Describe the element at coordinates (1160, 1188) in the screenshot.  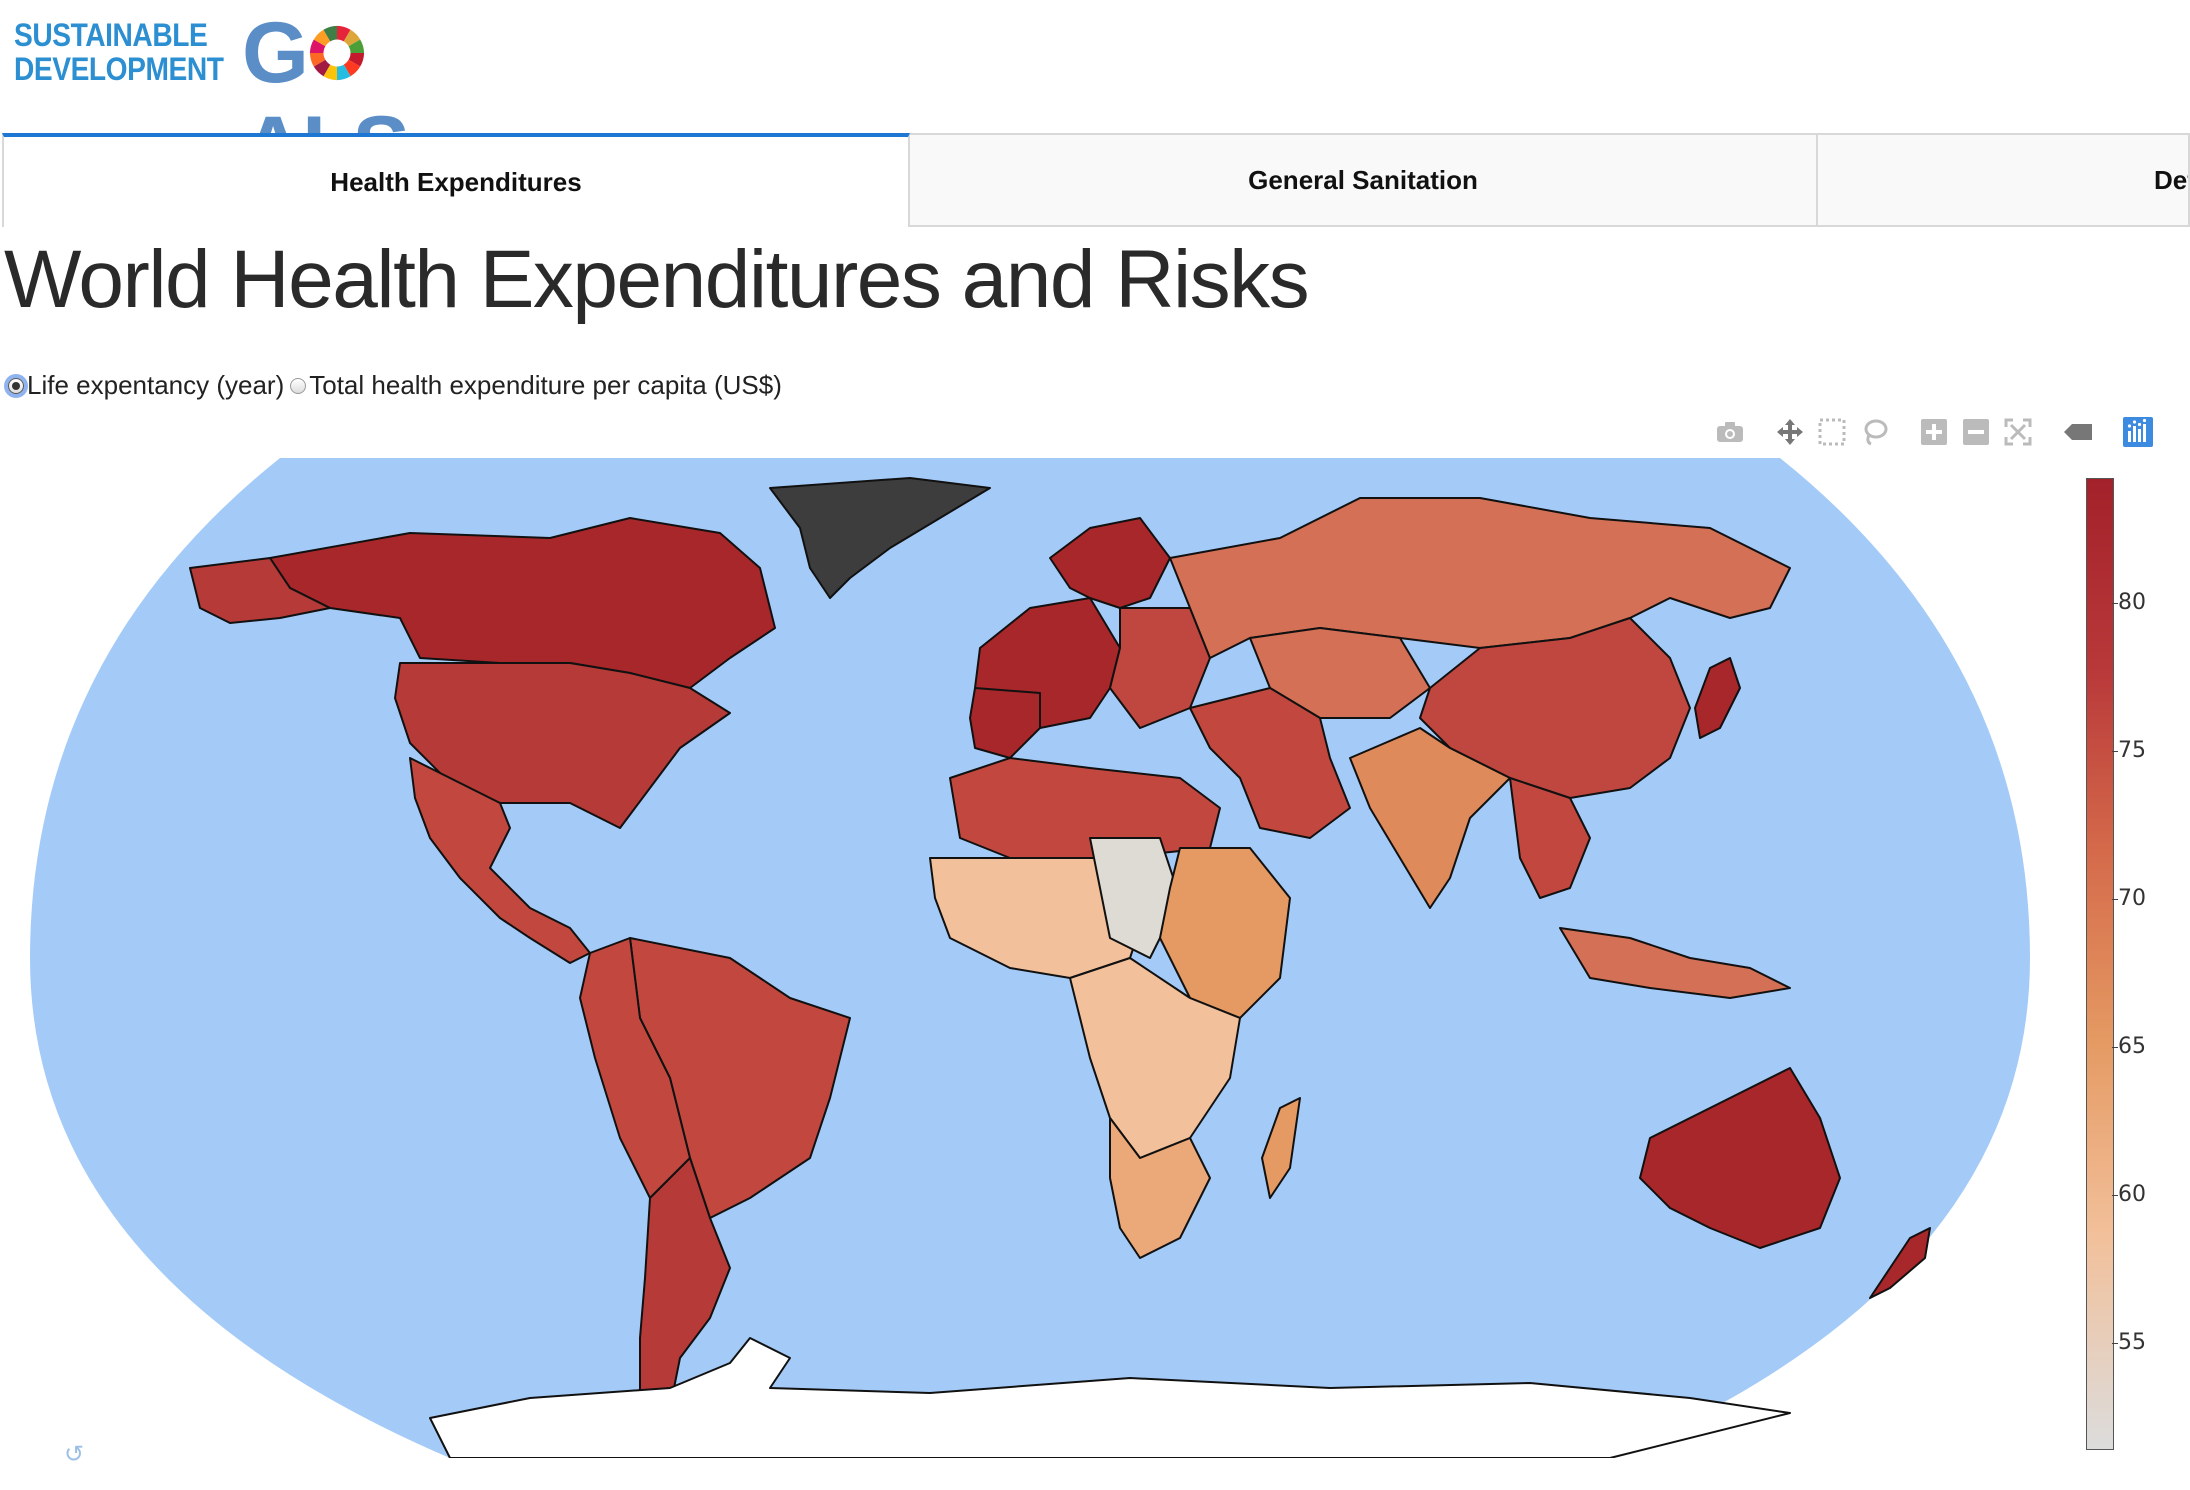
I see `country-southern-africa` at that location.